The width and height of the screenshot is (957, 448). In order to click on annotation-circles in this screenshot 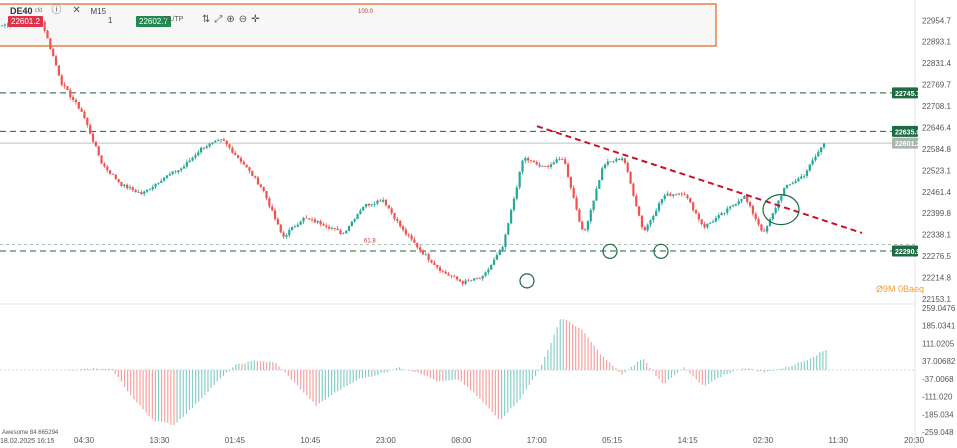, I will do `click(659, 241)`.